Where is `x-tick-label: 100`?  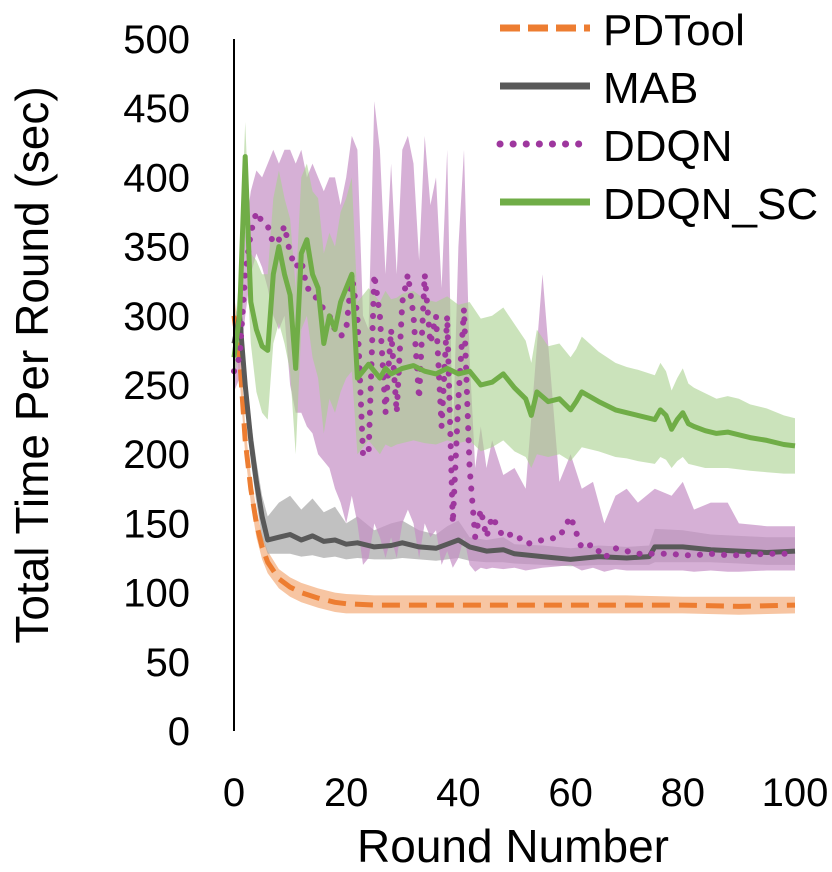
x-tick-label: 100 is located at coordinates (795, 793).